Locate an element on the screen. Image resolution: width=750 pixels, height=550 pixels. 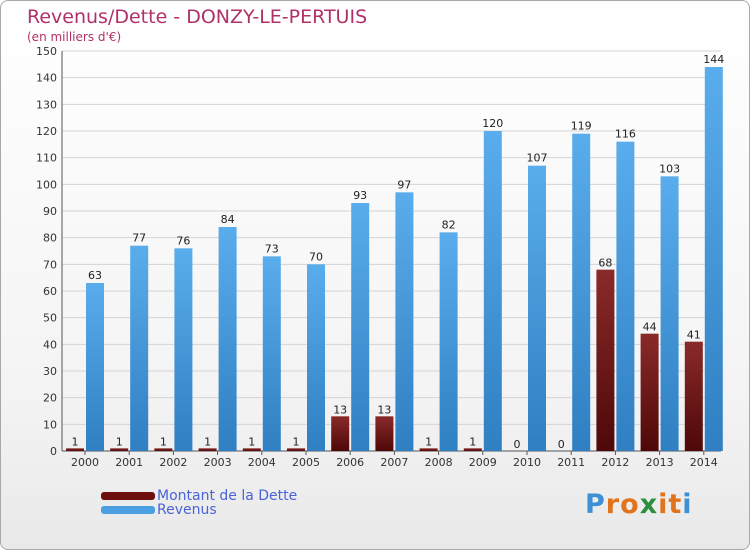
bar-revenus-2013 is located at coordinates (669, 314).